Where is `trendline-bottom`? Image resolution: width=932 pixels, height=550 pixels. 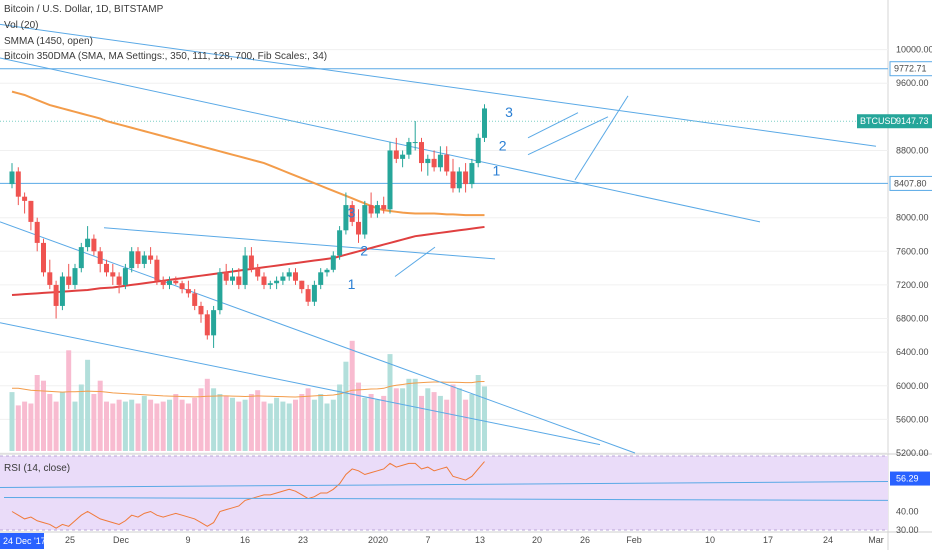 trendline-bottom is located at coordinates (300, 384).